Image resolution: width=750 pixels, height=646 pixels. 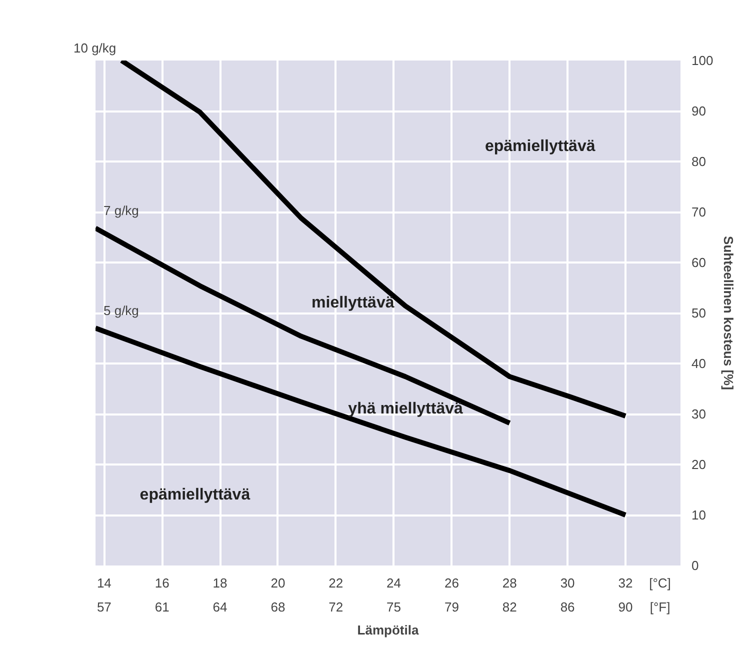 I want to click on x-tick-label: 18, so click(x=220, y=583).